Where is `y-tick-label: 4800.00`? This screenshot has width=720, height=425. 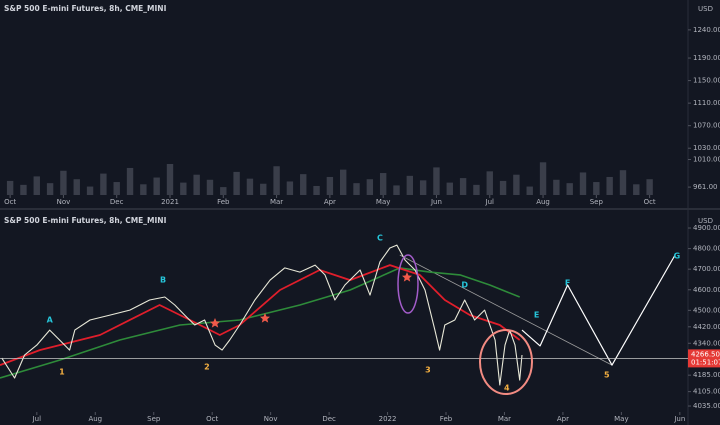
y-tick-label: 4800.00 is located at coordinates (706, 249).